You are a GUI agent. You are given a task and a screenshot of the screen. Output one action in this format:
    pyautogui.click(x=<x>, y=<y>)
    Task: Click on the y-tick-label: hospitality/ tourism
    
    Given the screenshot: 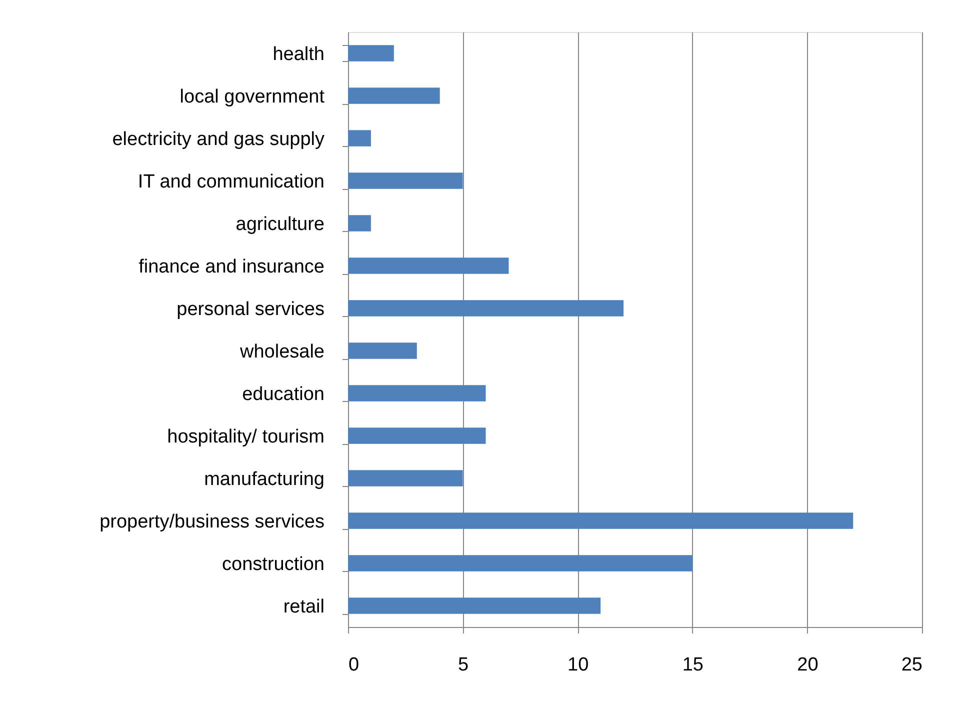 What is the action you would take?
    pyautogui.click(x=245, y=437)
    